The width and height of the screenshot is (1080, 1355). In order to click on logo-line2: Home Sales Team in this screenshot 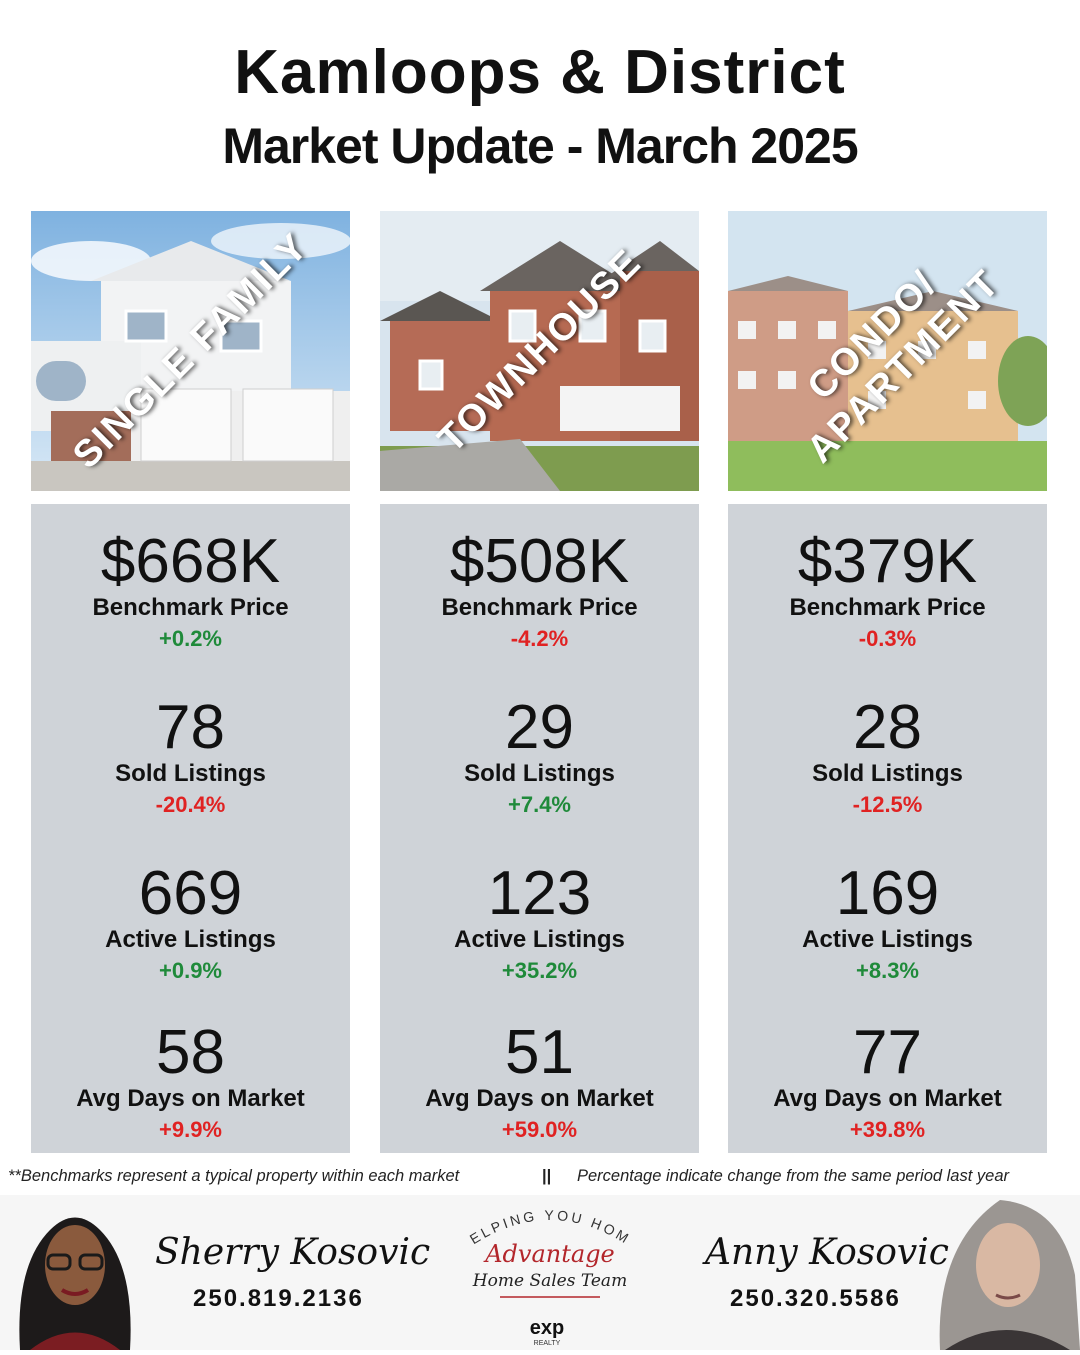, I will do `click(549, 1281)`.